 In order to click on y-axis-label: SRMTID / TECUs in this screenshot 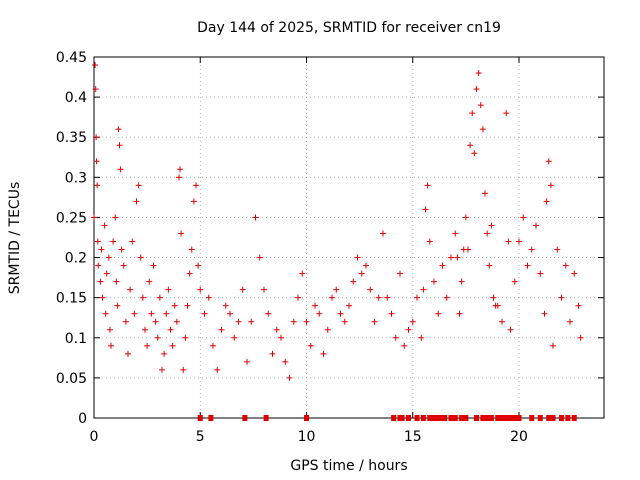, I will do `click(15, 238)`.